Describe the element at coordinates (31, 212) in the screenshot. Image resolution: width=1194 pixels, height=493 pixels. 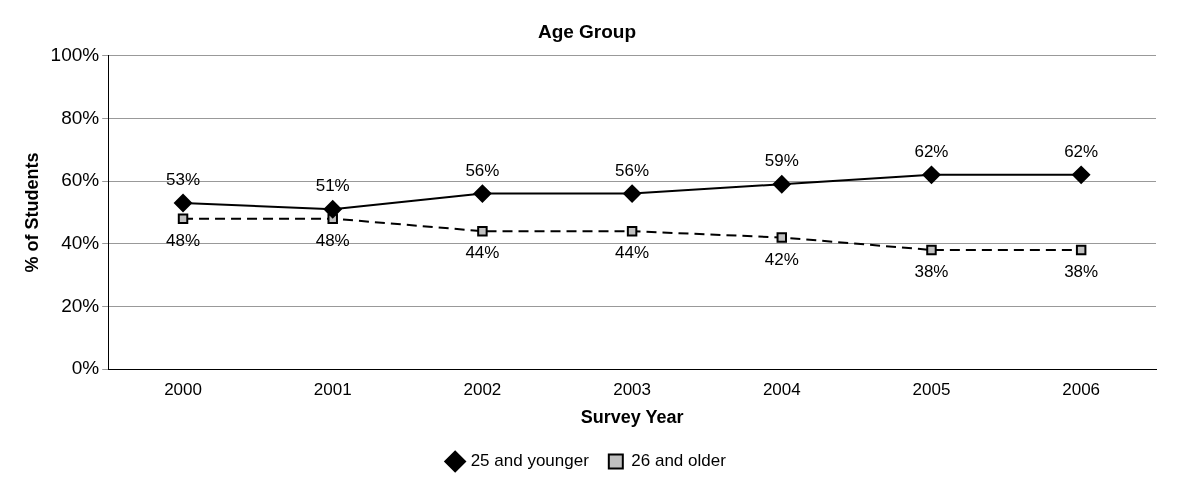
I see `y-axis-title: % of Students` at that location.